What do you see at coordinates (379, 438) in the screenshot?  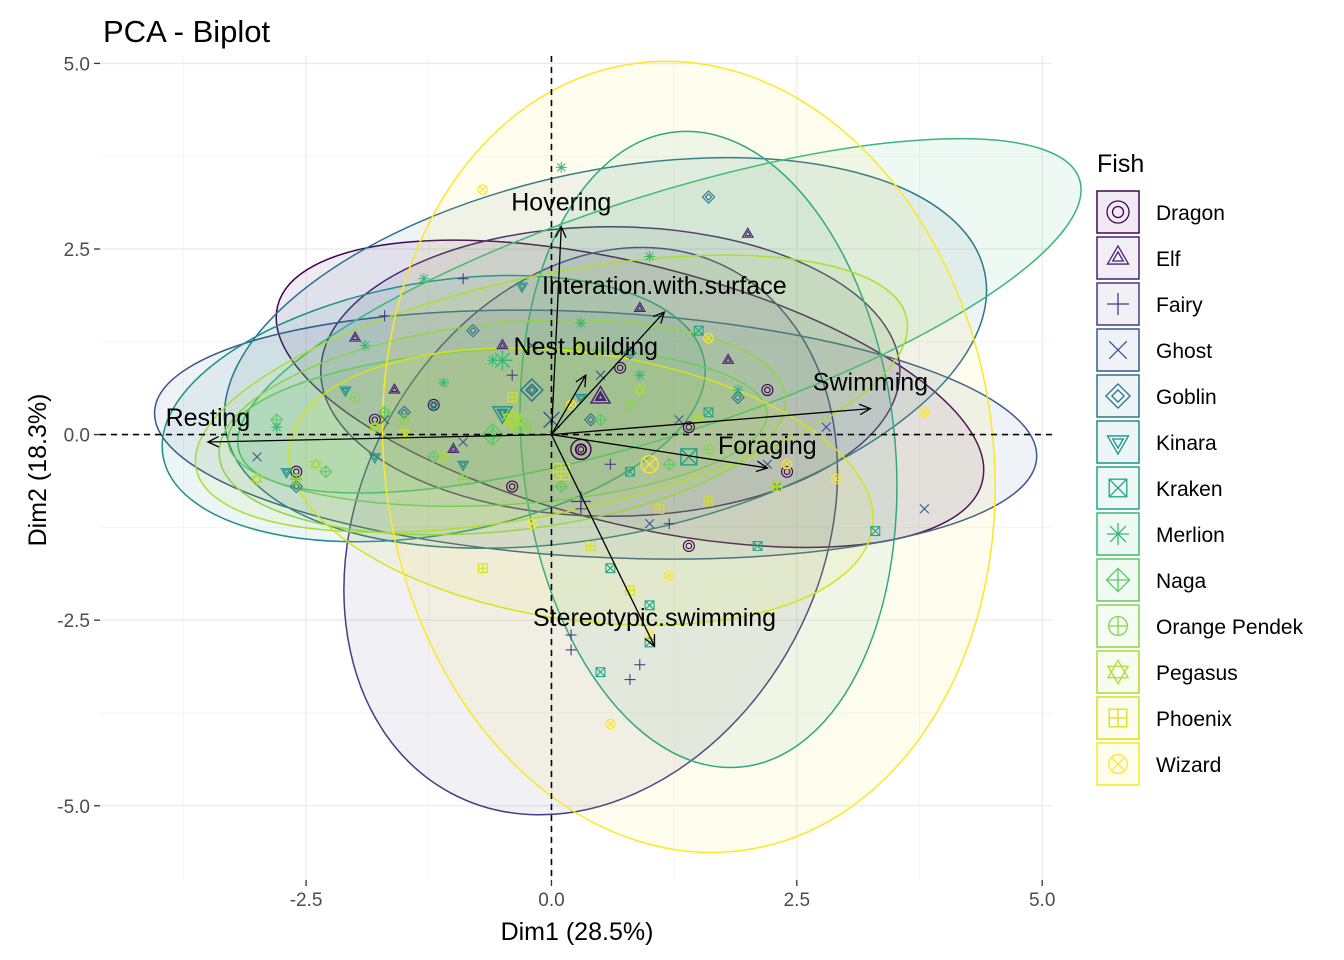 I see `arrow-resting` at bounding box center [379, 438].